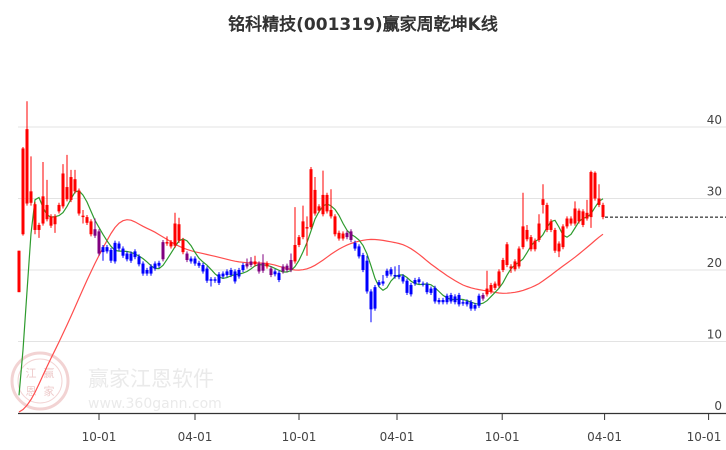  Describe the element at coordinates (49, 391) in the screenshot. I see `watermark-seal-char: 家` at that location.